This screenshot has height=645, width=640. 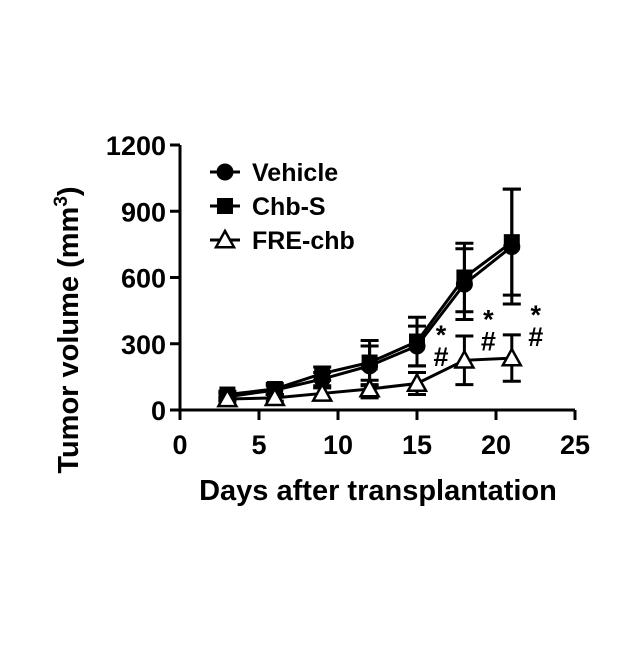 I want to click on x-tick-label: 10, so click(x=338, y=445).